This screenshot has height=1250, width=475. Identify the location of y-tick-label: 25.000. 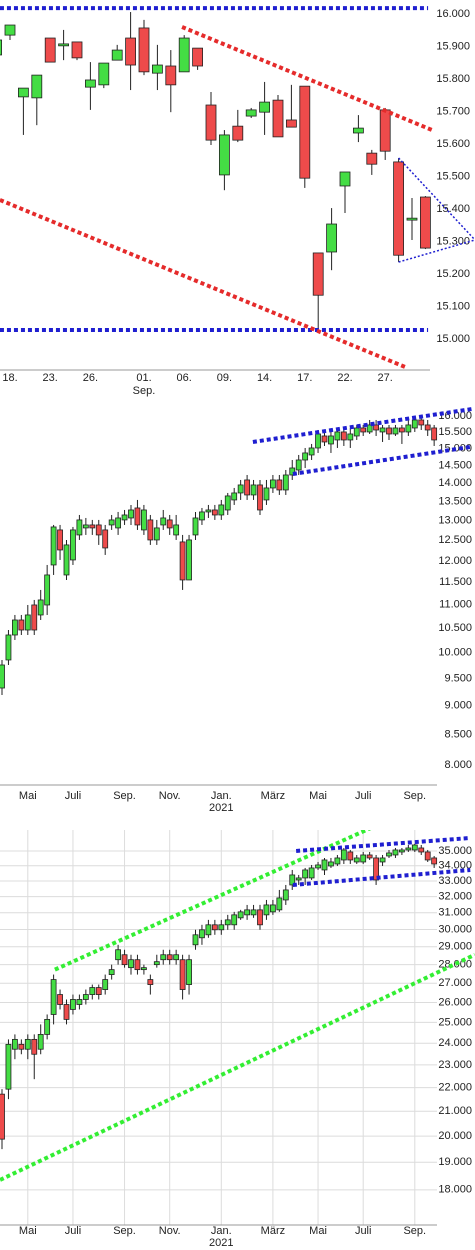
(455, 1022).